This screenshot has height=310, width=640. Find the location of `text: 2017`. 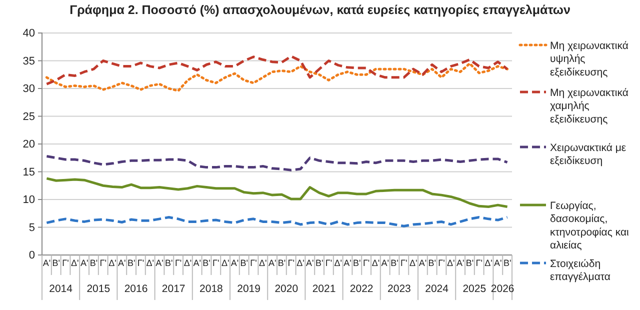

text: 2017 is located at coordinates (174, 289).